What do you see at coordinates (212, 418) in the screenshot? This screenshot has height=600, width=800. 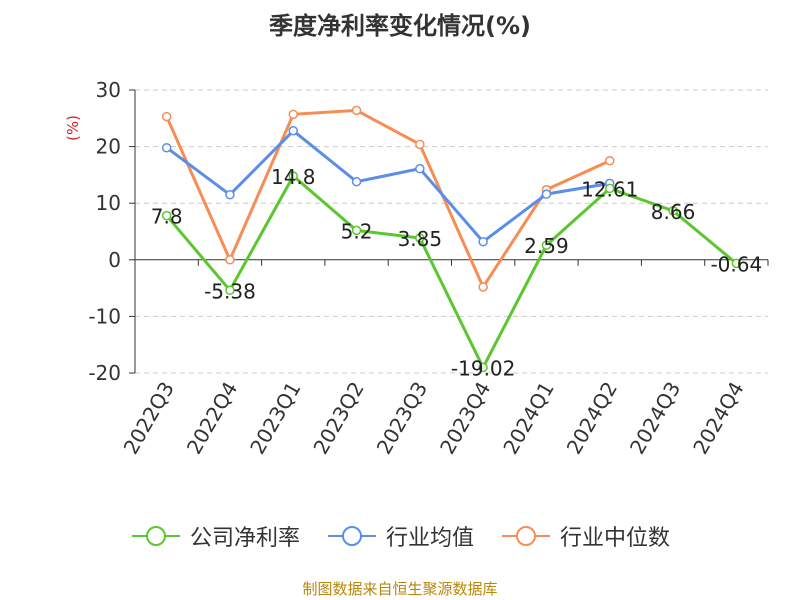 I see `x-tick-label: 2022Q4` at bounding box center [212, 418].